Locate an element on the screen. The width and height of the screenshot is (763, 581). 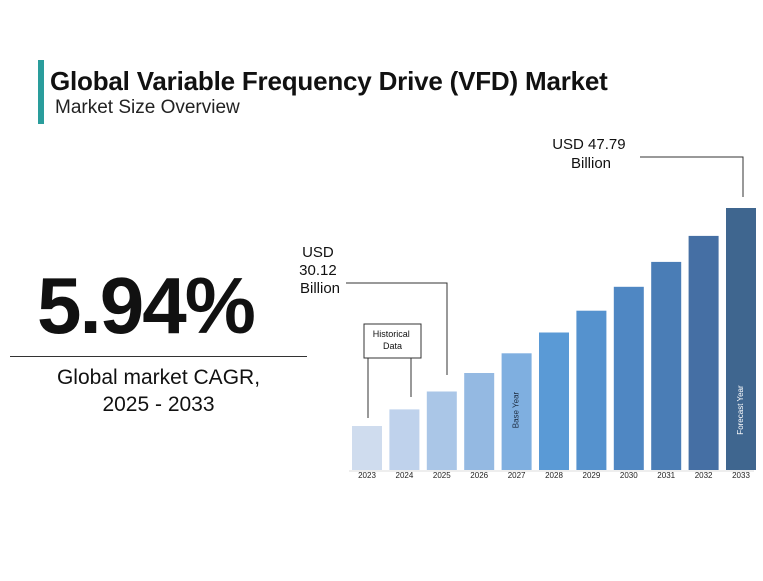
cagr-value: 5.94% is located at coordinates (146, 305).